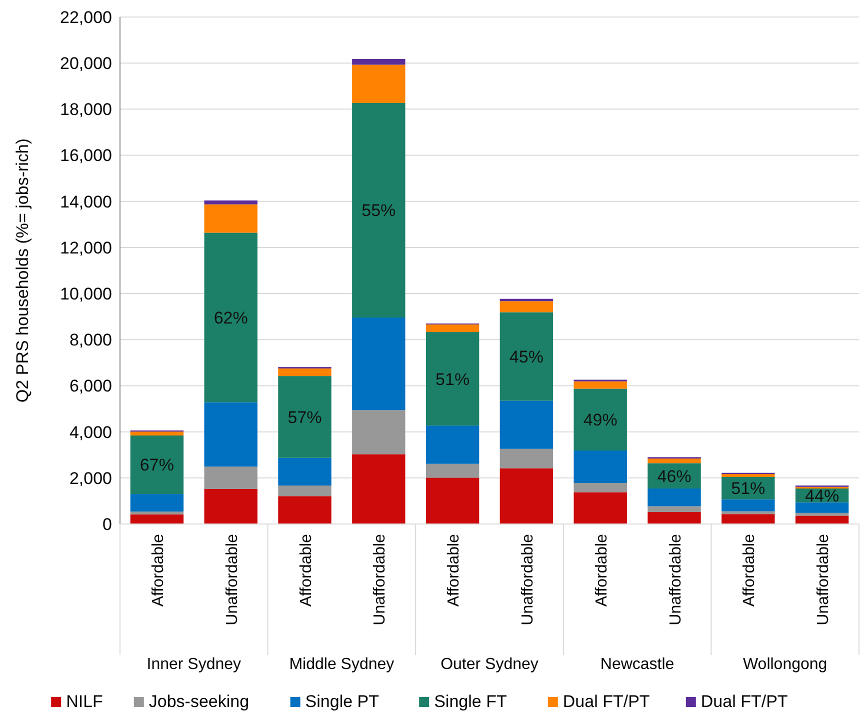 The image size is (863, 721). What do you see at coordinates (86, 110) in the screenshot?
I see `y-tick-label: 18,000` at bounding box center [86, 110].